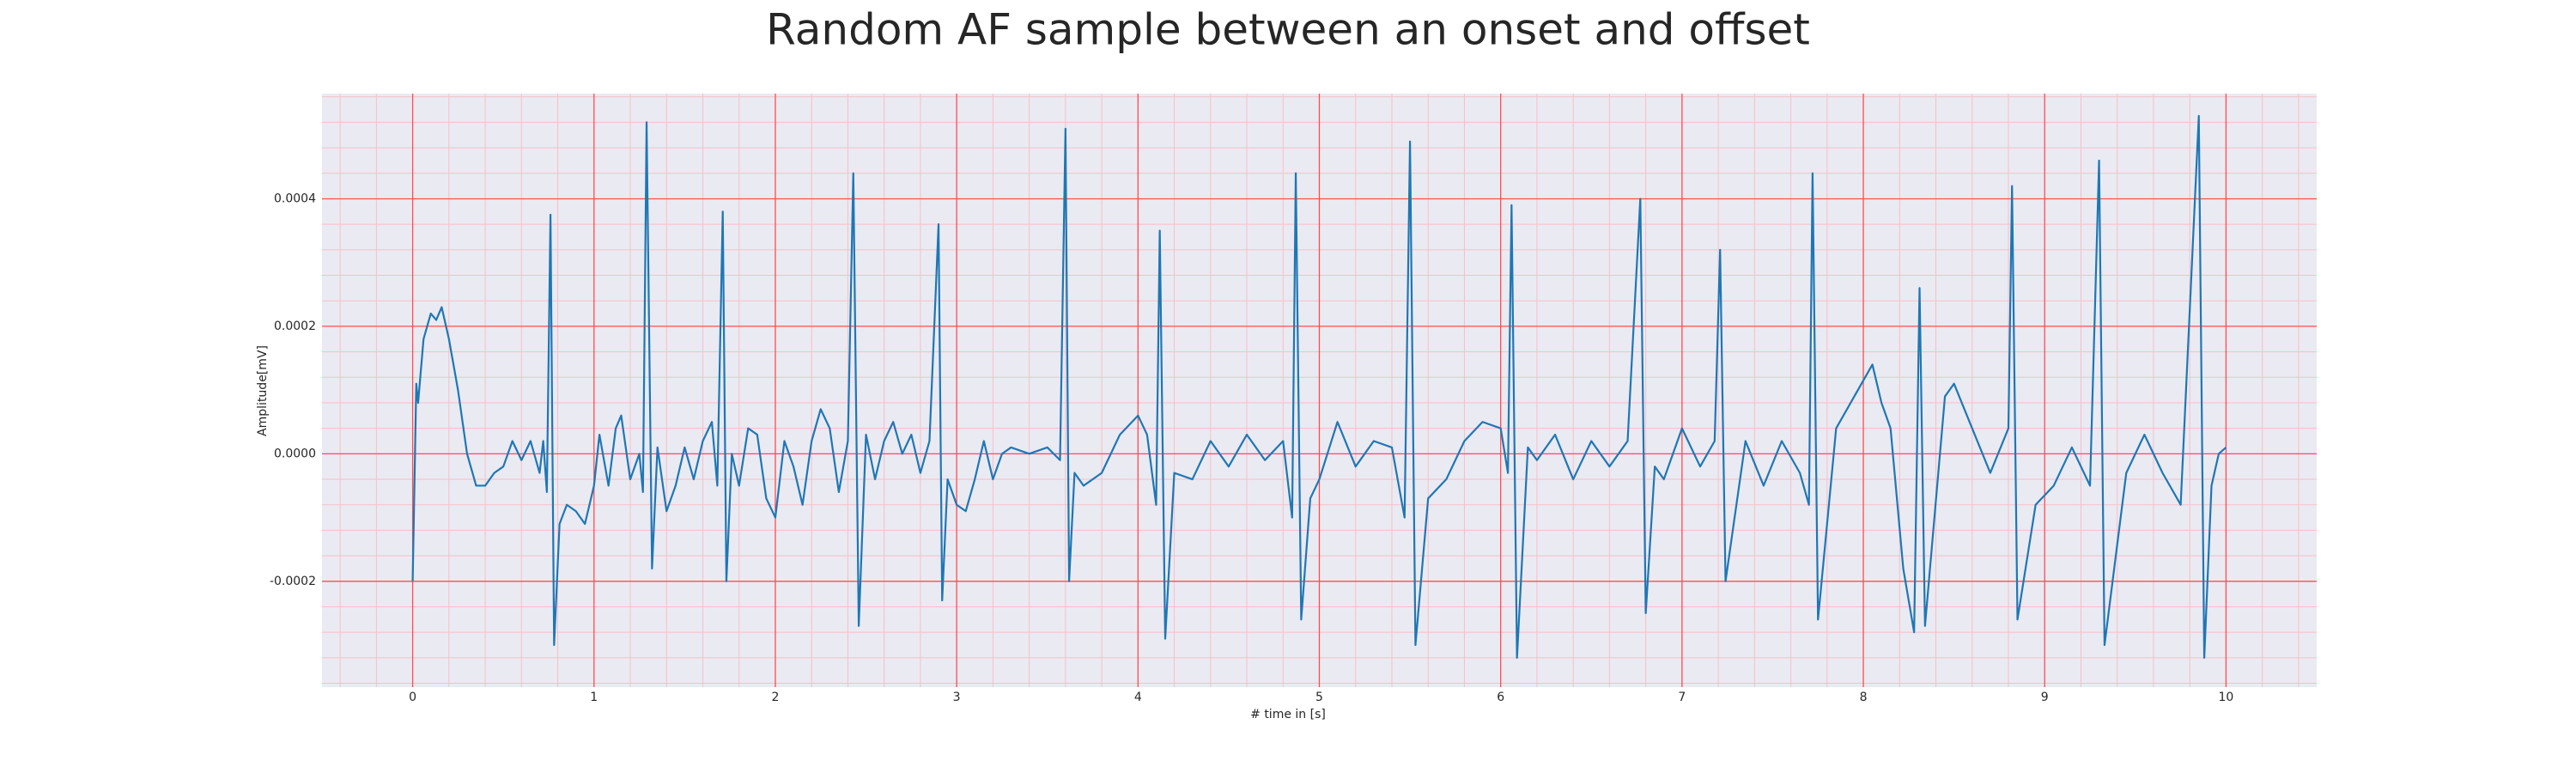  I want to click on x-tick-label: 9, so click(2045, 697).